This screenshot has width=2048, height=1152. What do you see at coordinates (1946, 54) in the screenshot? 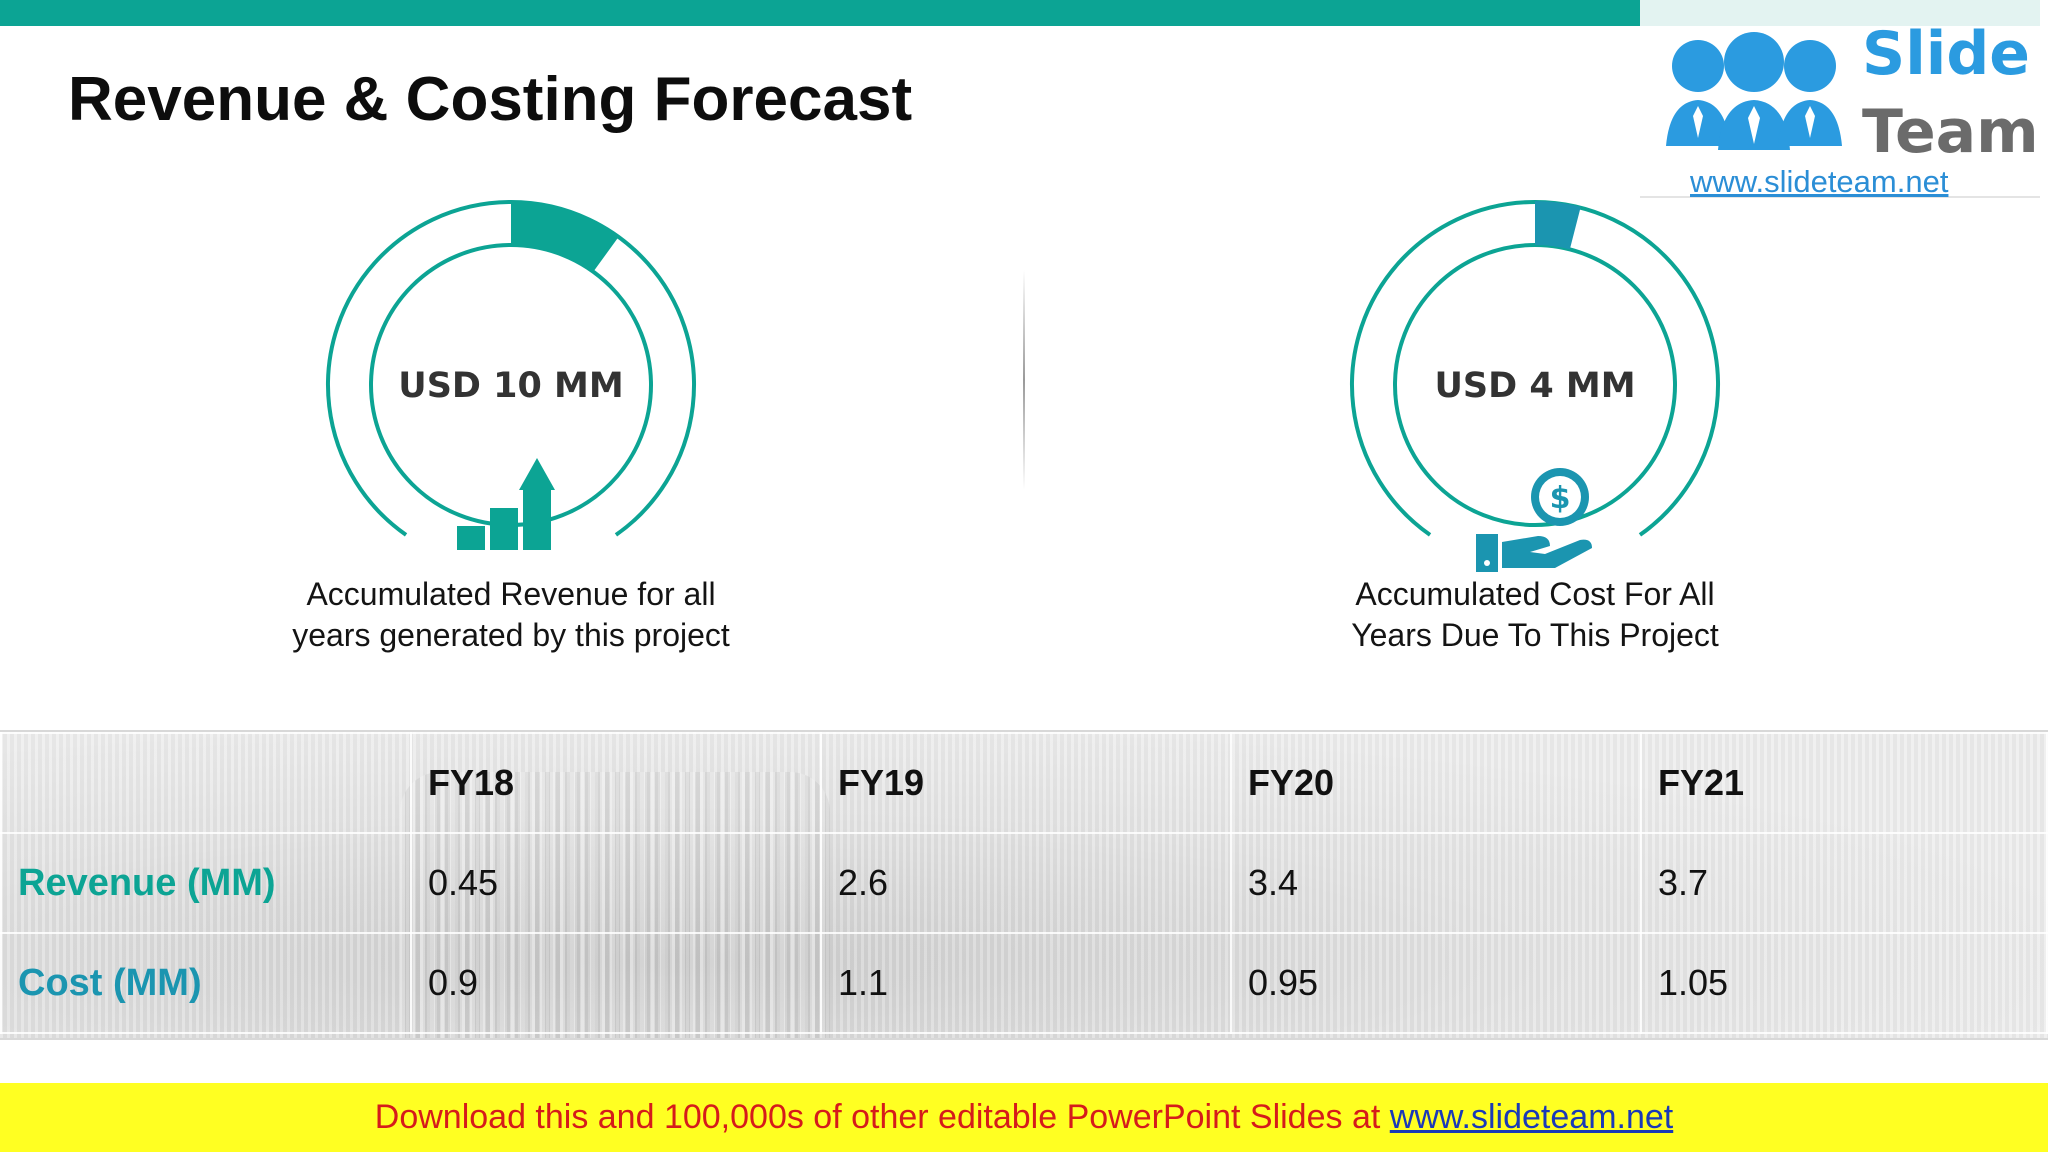
I see `logo-word-slide: Slide` at bounding box center [1946, 54].